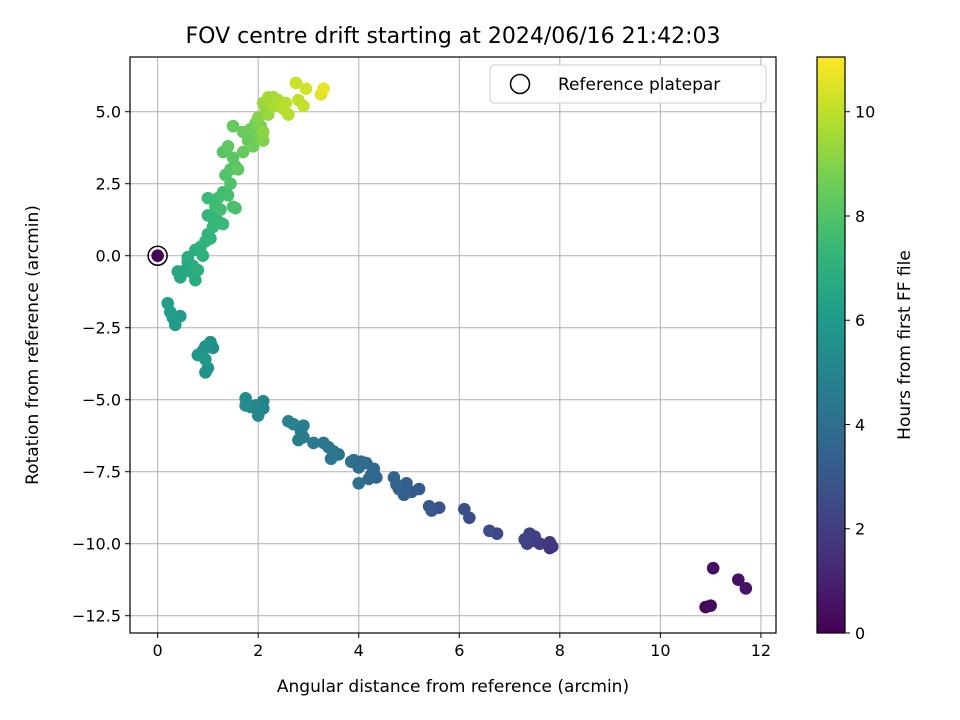 The height and width of the screenshot is (720, 960). Describe the element at coordinates (905, 345) in the screenshot. I see `colorbar-label: Hours from first FF file` at that location.